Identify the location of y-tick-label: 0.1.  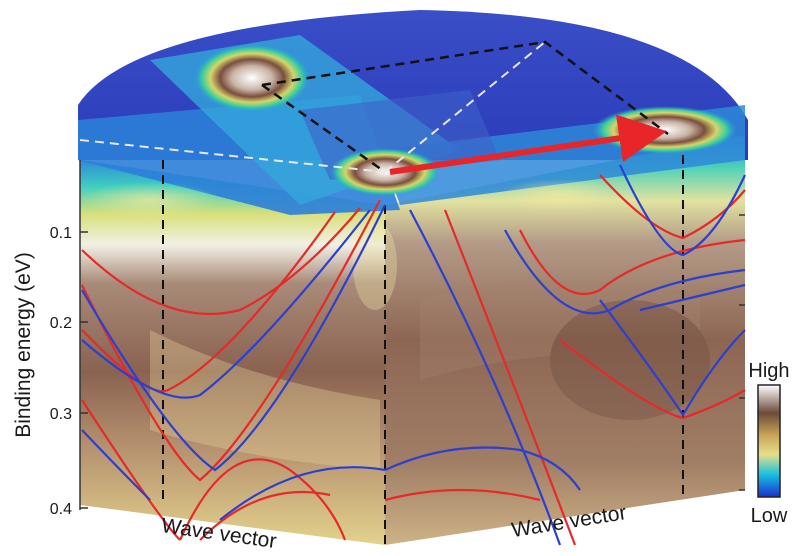
(61, 233).